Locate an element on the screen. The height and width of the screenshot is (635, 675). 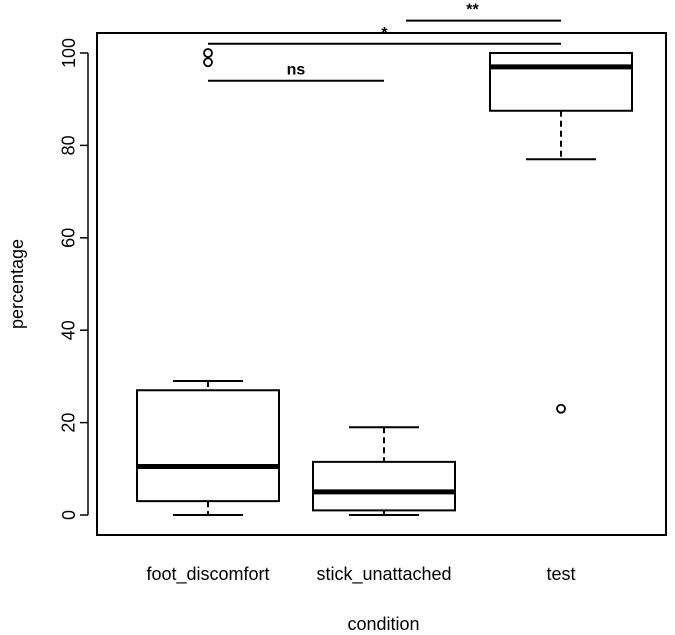
y-tick-label: 0 is located at coordinates (69, 515).